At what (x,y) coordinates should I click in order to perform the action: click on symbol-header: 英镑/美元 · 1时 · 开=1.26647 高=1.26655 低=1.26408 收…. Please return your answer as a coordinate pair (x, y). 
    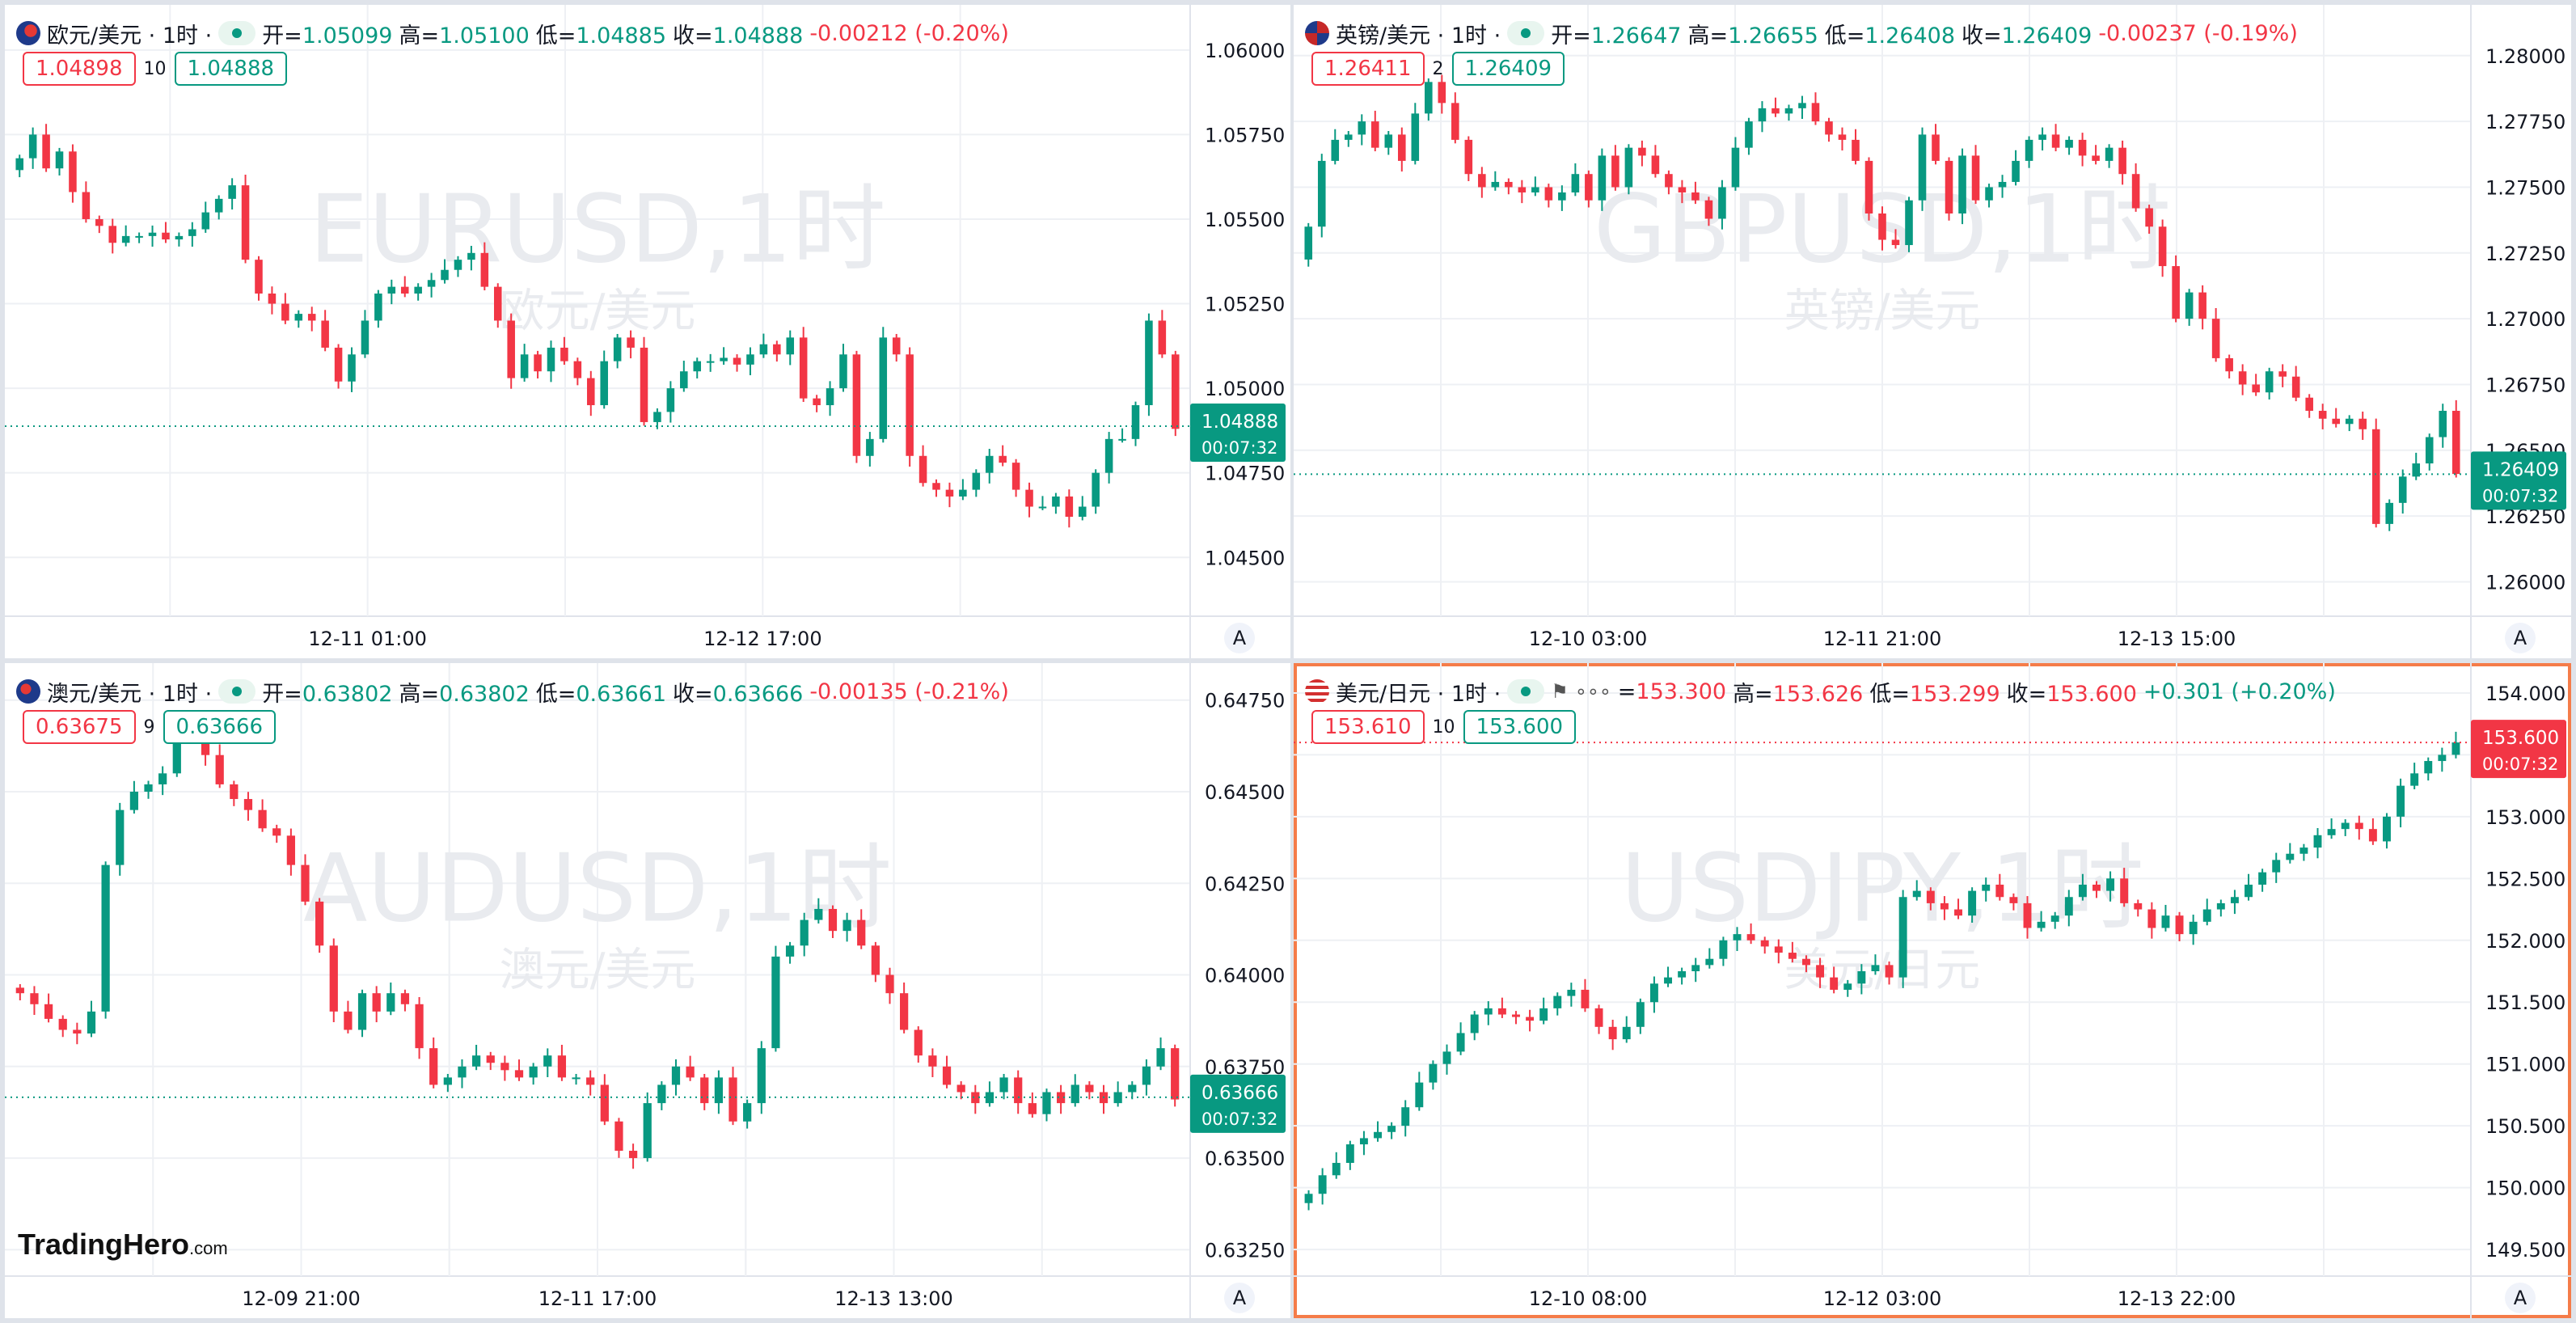
    Looking at the image, I should click on (1801, 33).